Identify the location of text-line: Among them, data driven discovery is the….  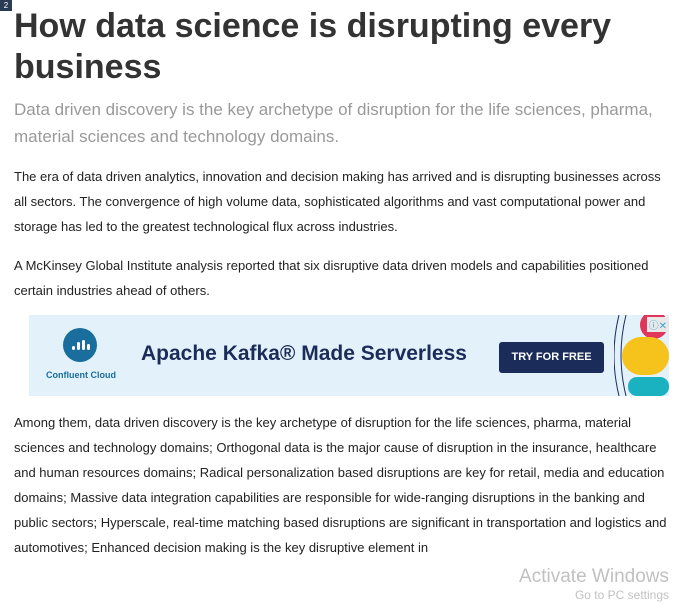
(323, 422).